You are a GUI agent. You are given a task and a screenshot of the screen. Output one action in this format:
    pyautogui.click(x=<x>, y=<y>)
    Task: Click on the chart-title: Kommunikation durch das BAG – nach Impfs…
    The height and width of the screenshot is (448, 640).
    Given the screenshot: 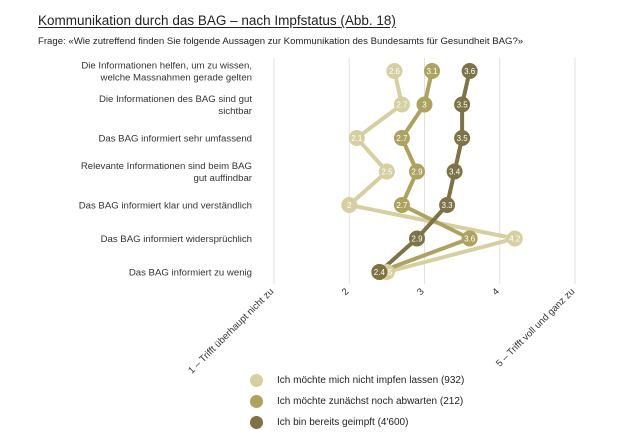 What is the action you would take?
    pyautogui.click(x=217, y=20)
    